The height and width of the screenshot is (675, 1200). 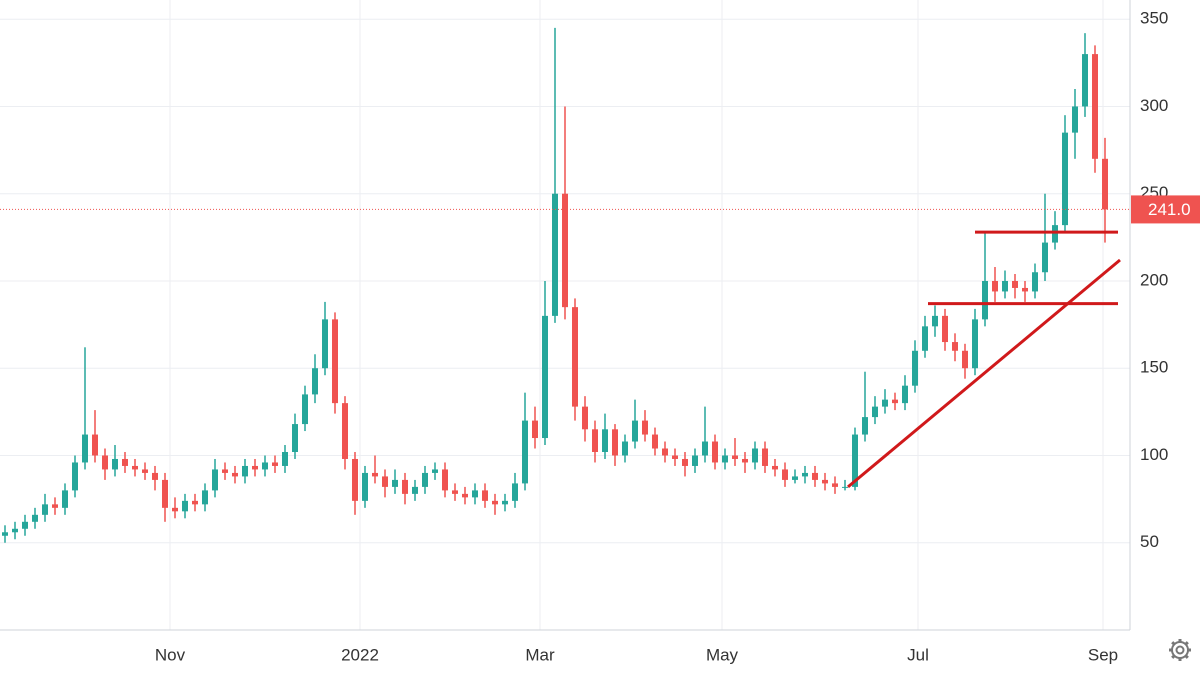 What do you see at coordinates (1169, 209) in the screenshot?
I see `last-price-label: 241.0` at bounding box center [1169, 209].